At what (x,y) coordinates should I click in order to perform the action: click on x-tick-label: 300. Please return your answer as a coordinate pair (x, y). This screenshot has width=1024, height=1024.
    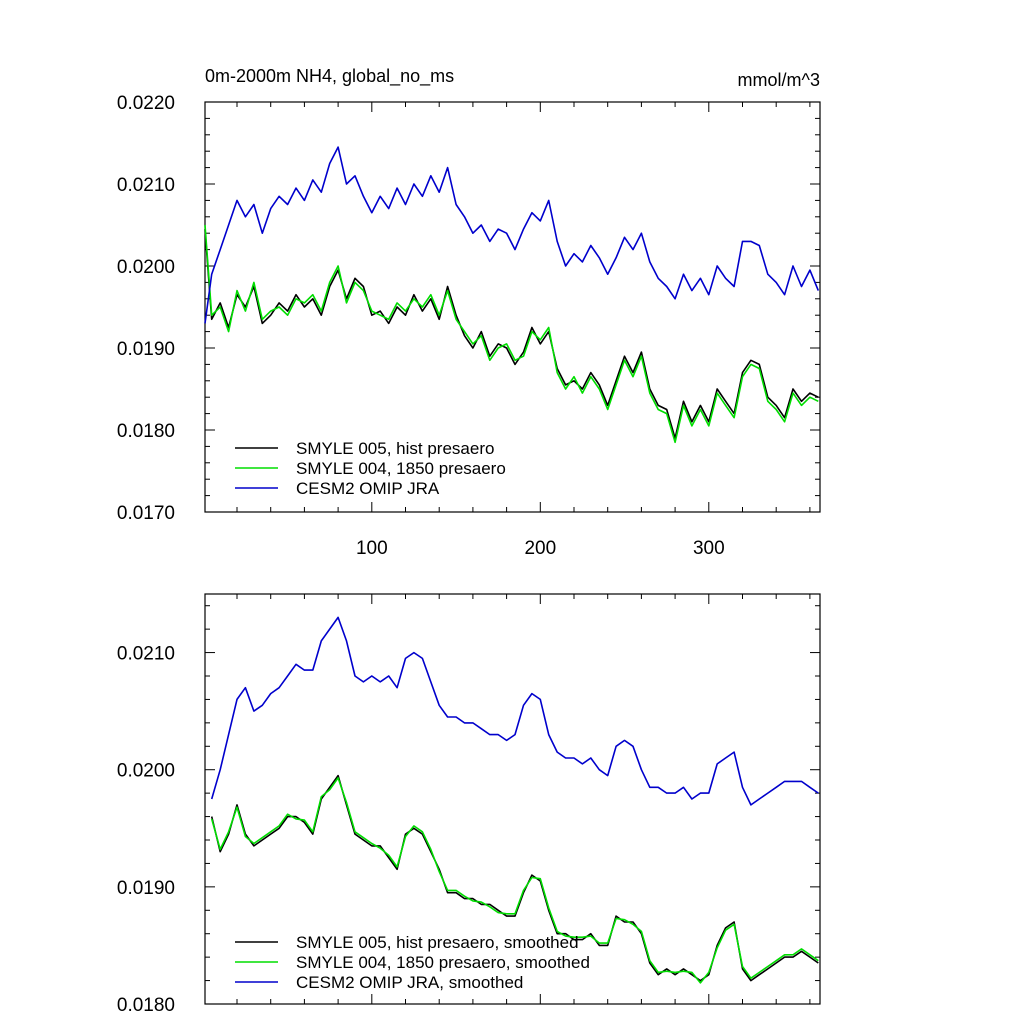
    Looking at the image, I should click on (709, 548).